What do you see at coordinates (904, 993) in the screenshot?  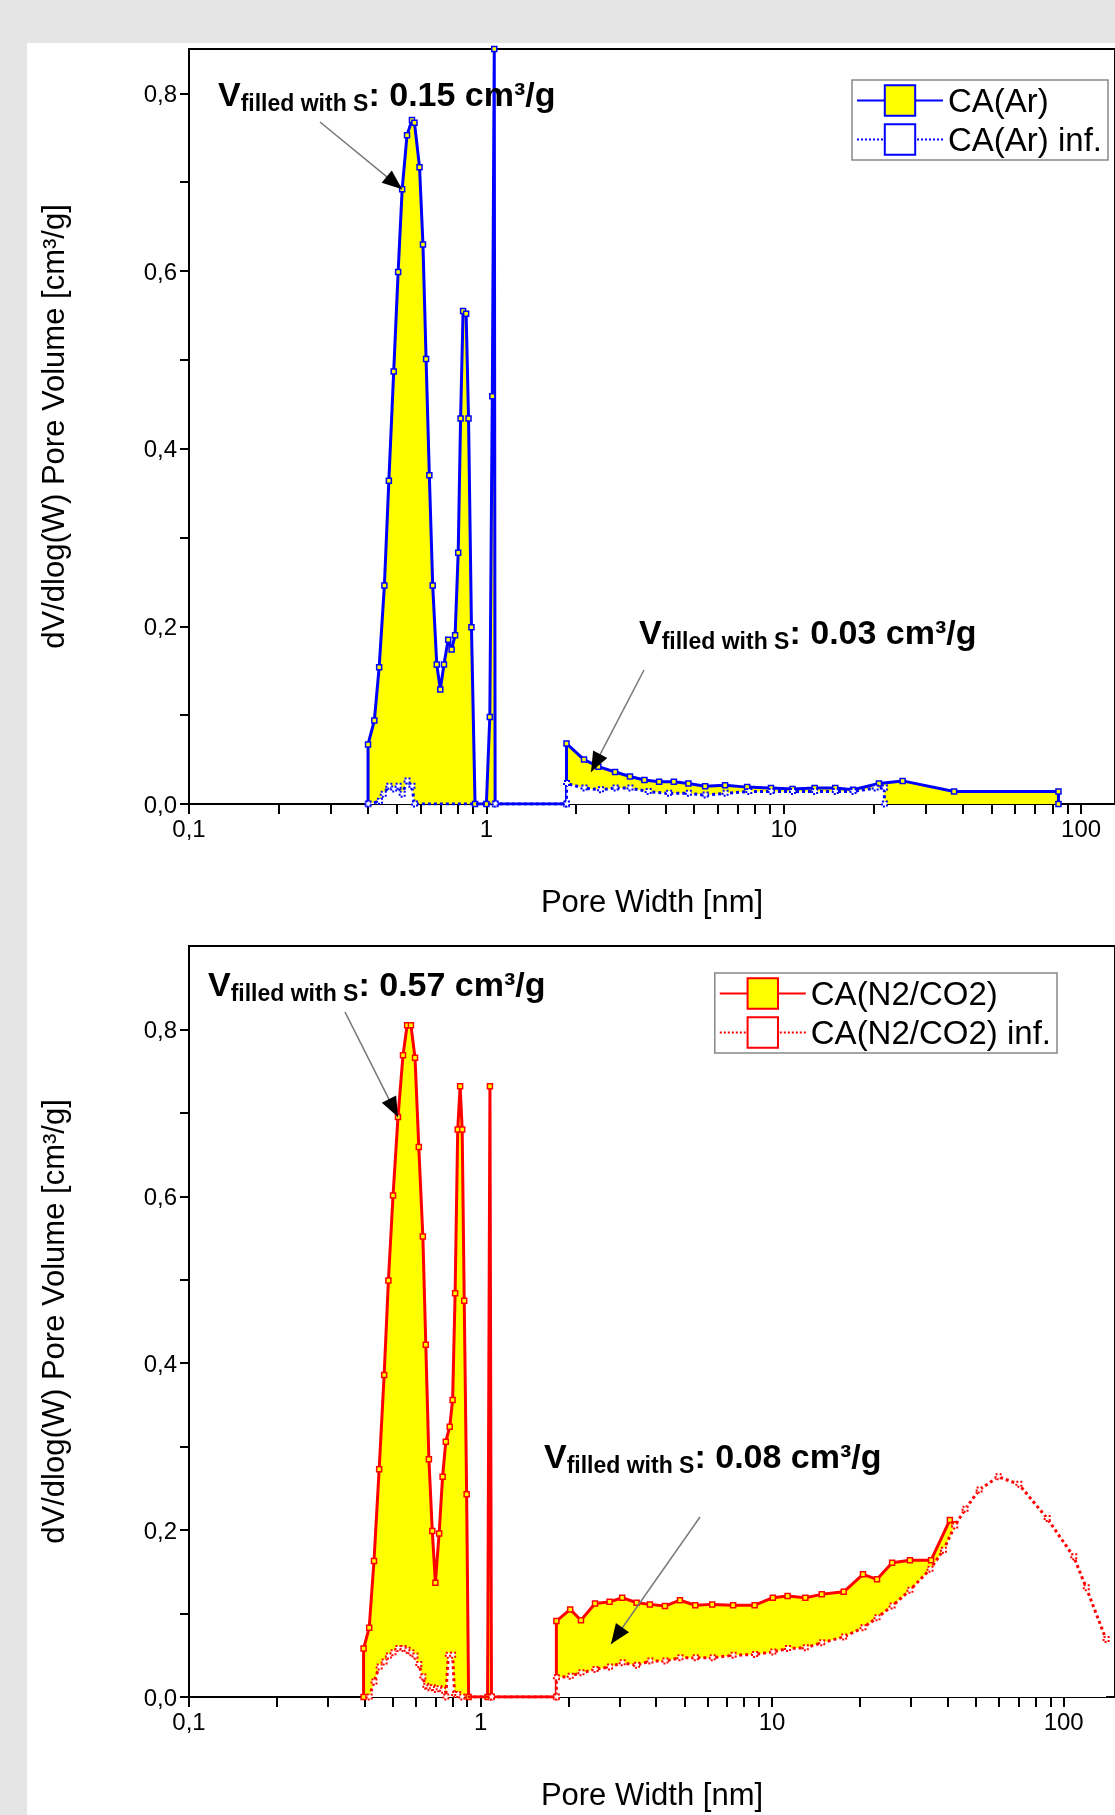 I see `legend-label: CA(N2/CO2)` at bounding box center [904, 993].